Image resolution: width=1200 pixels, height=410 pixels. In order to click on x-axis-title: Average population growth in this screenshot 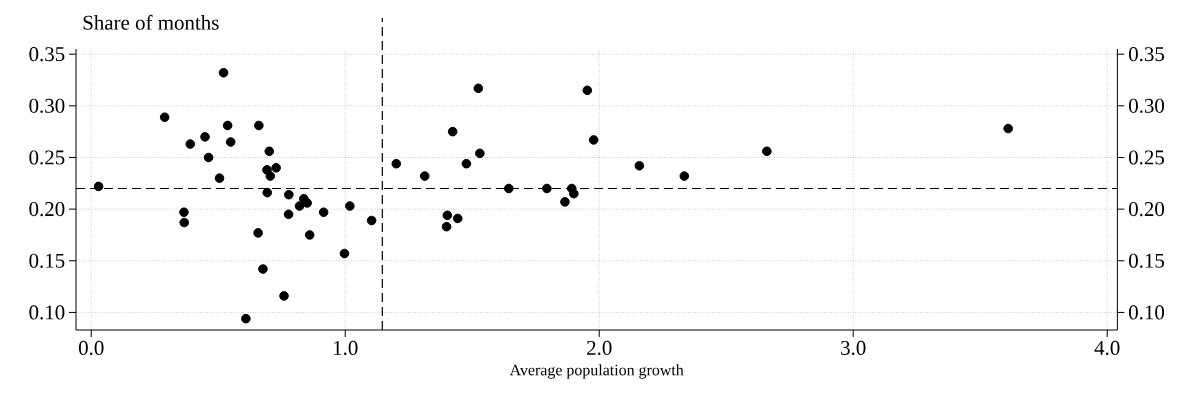, I will do `click(596, 371)`.